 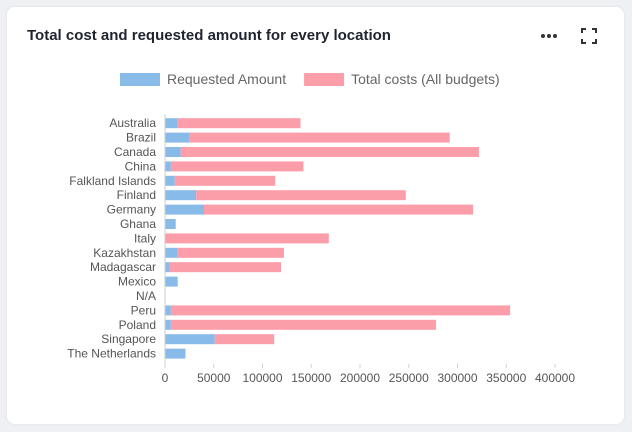 I want to click on more-options-button, so click(x=549, y=36).